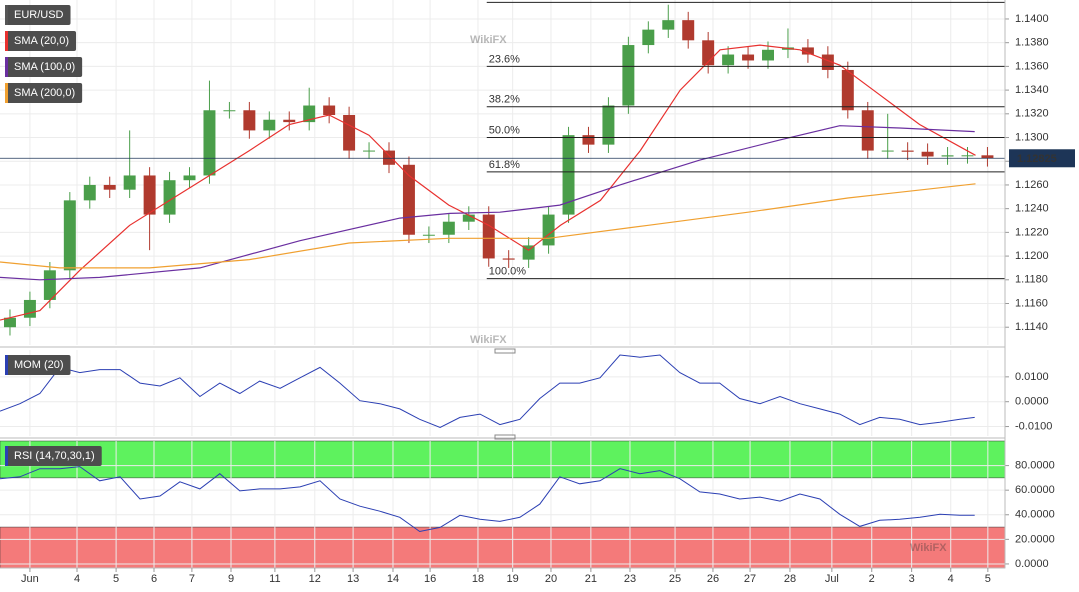 Image resolution: width=1079 pixels, height=592 pixels. Describe the element at coordinates (1035, 539) in the screenshot. I see `y-tick-label: 20.0000` at that location.